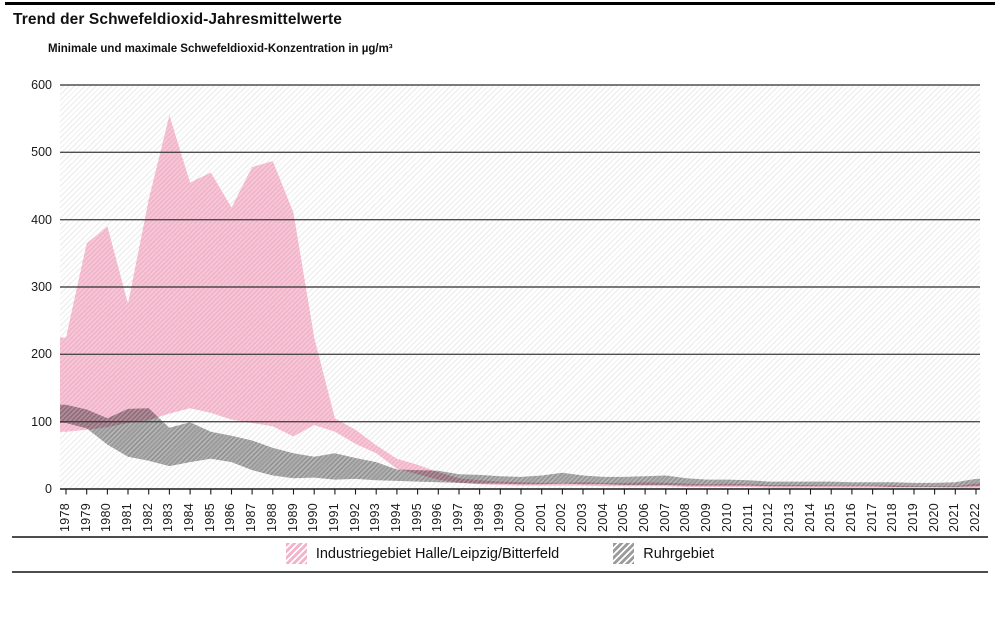  I want to click on x-axis-label: 1996, so click(437, 517).